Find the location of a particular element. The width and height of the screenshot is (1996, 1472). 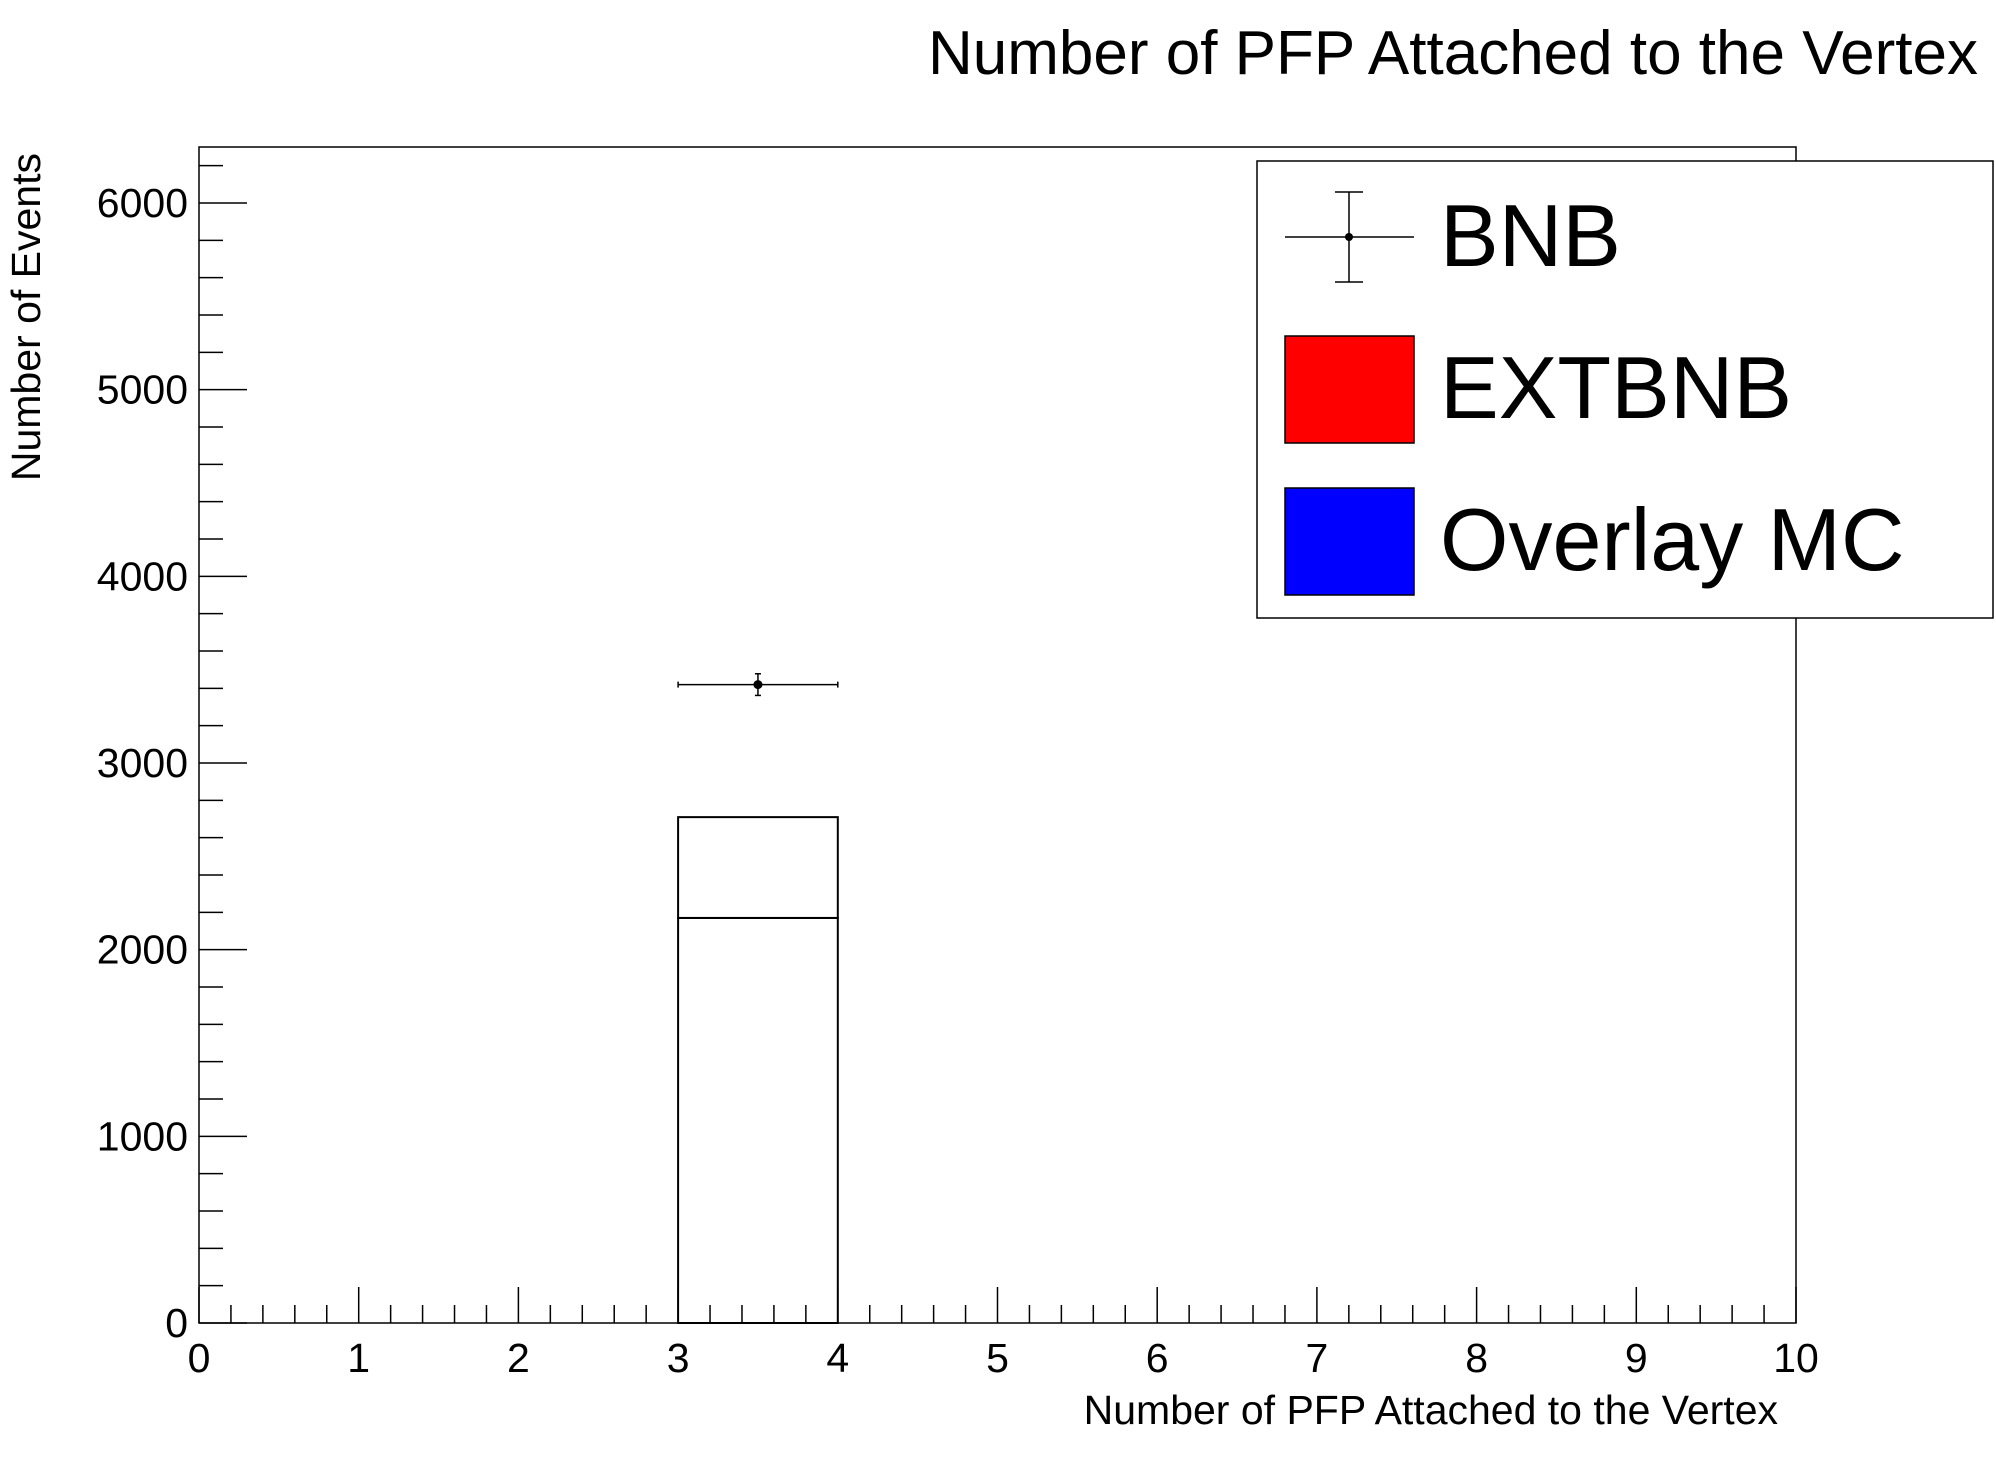

data-points is located at coordinates (758, 685).